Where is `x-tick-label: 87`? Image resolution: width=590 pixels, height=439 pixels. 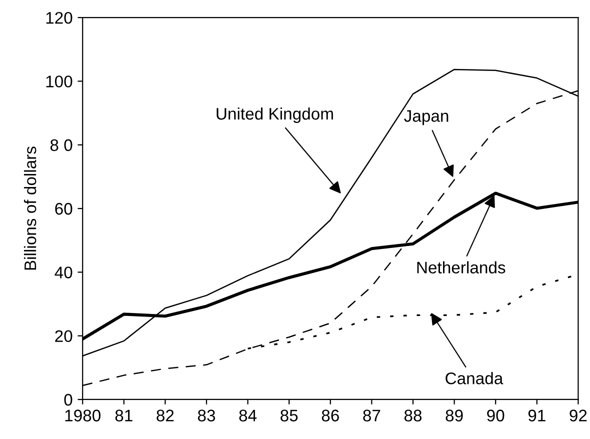
x-tick-label: 87 is located at coordinates (371, 416).